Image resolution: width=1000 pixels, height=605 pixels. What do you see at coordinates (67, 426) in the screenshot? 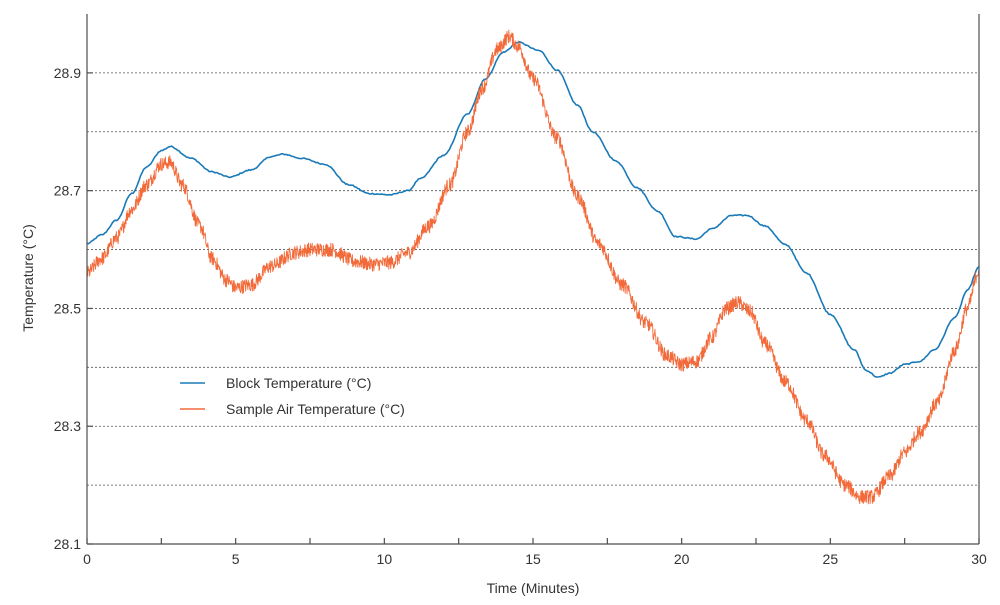
I see `y-tick-label-28.3: 28.3` at bounding box center [67, 426].